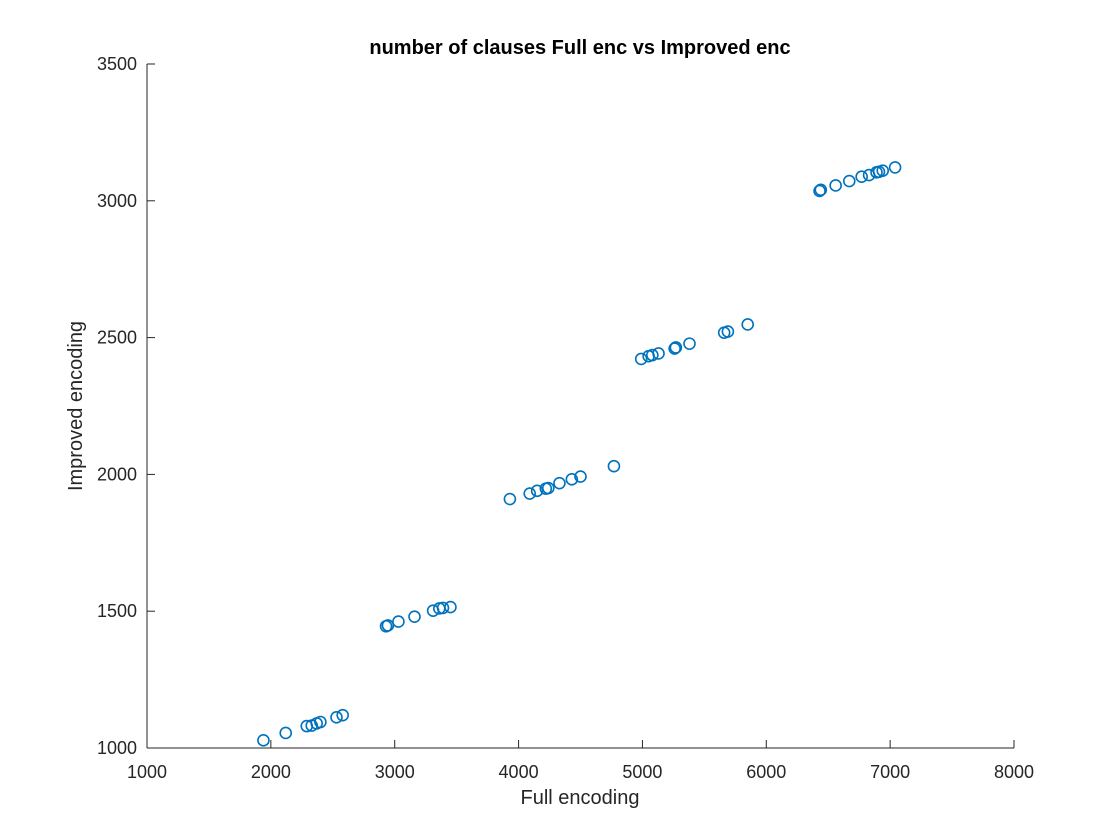  Describe the element at coordinates (117, 748) in the screenshot. I see `y-tick-label: 1000` at that location.